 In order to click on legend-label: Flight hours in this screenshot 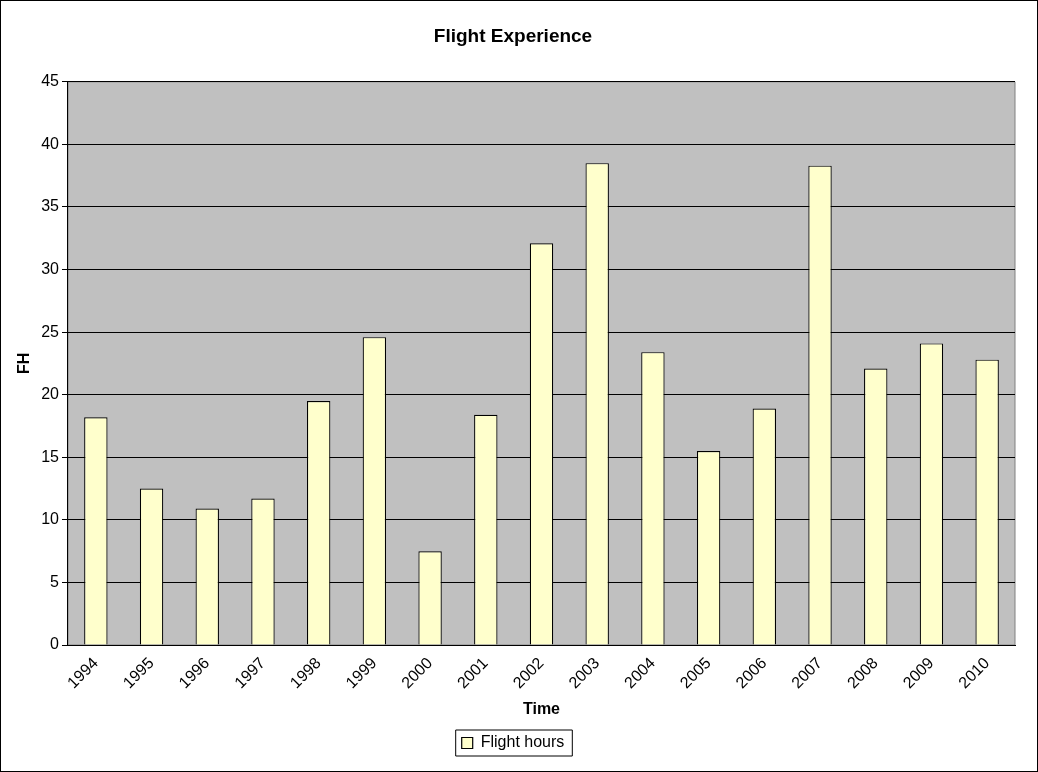, I will do `click(522, 742)`.